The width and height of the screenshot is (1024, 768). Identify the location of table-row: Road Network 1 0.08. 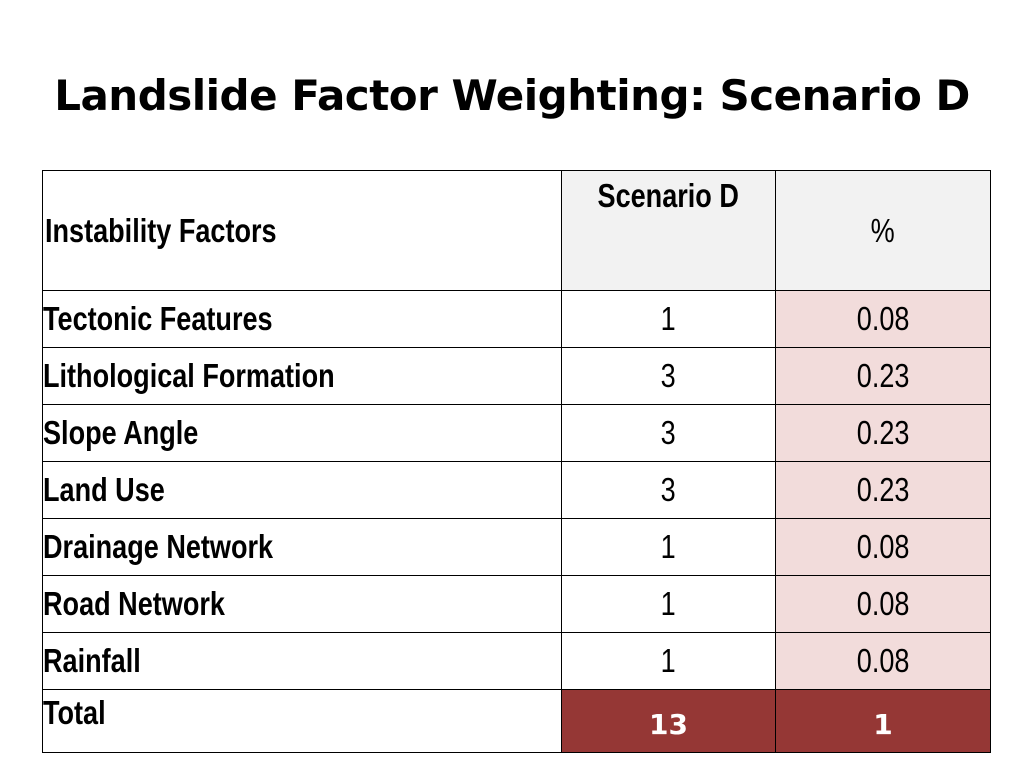
(516, 604).